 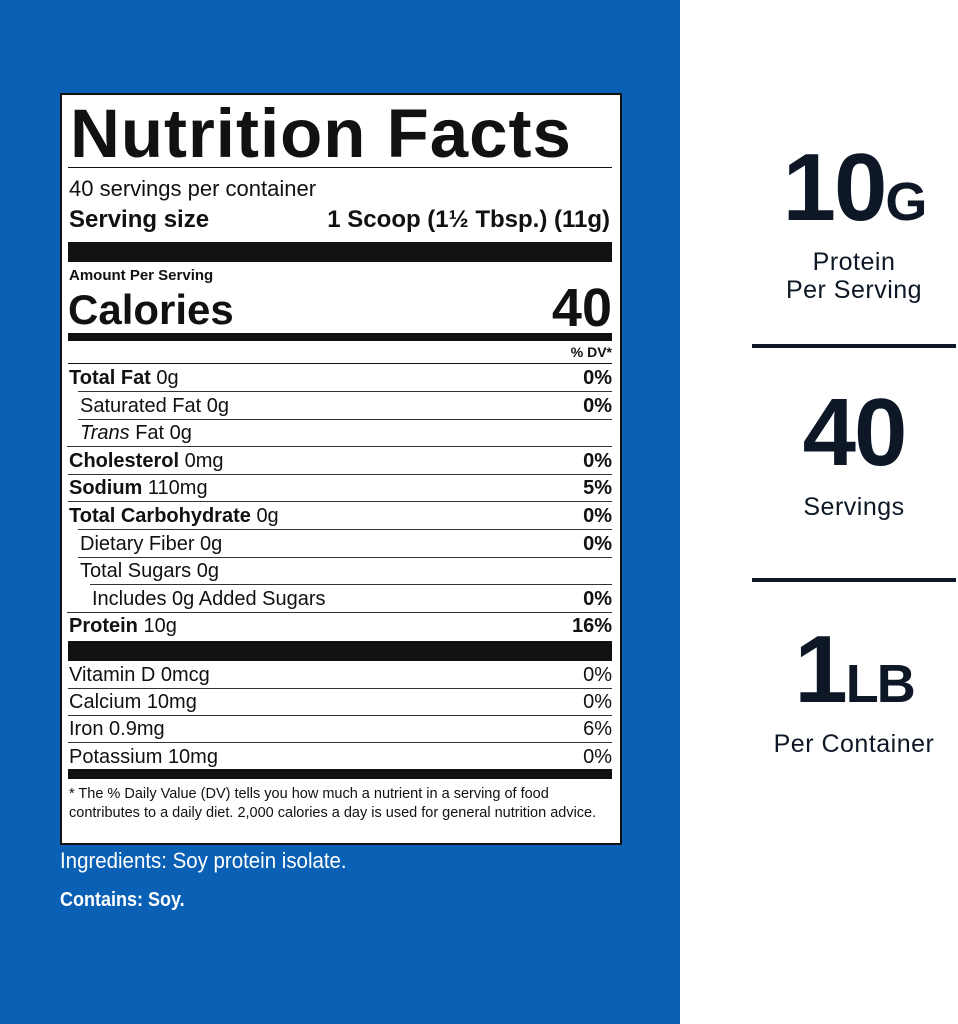 What do you see at coordinates (597, 729) in the screenshot?
I see `vitamin-dv: 6%` at bounding box center [597, 729].